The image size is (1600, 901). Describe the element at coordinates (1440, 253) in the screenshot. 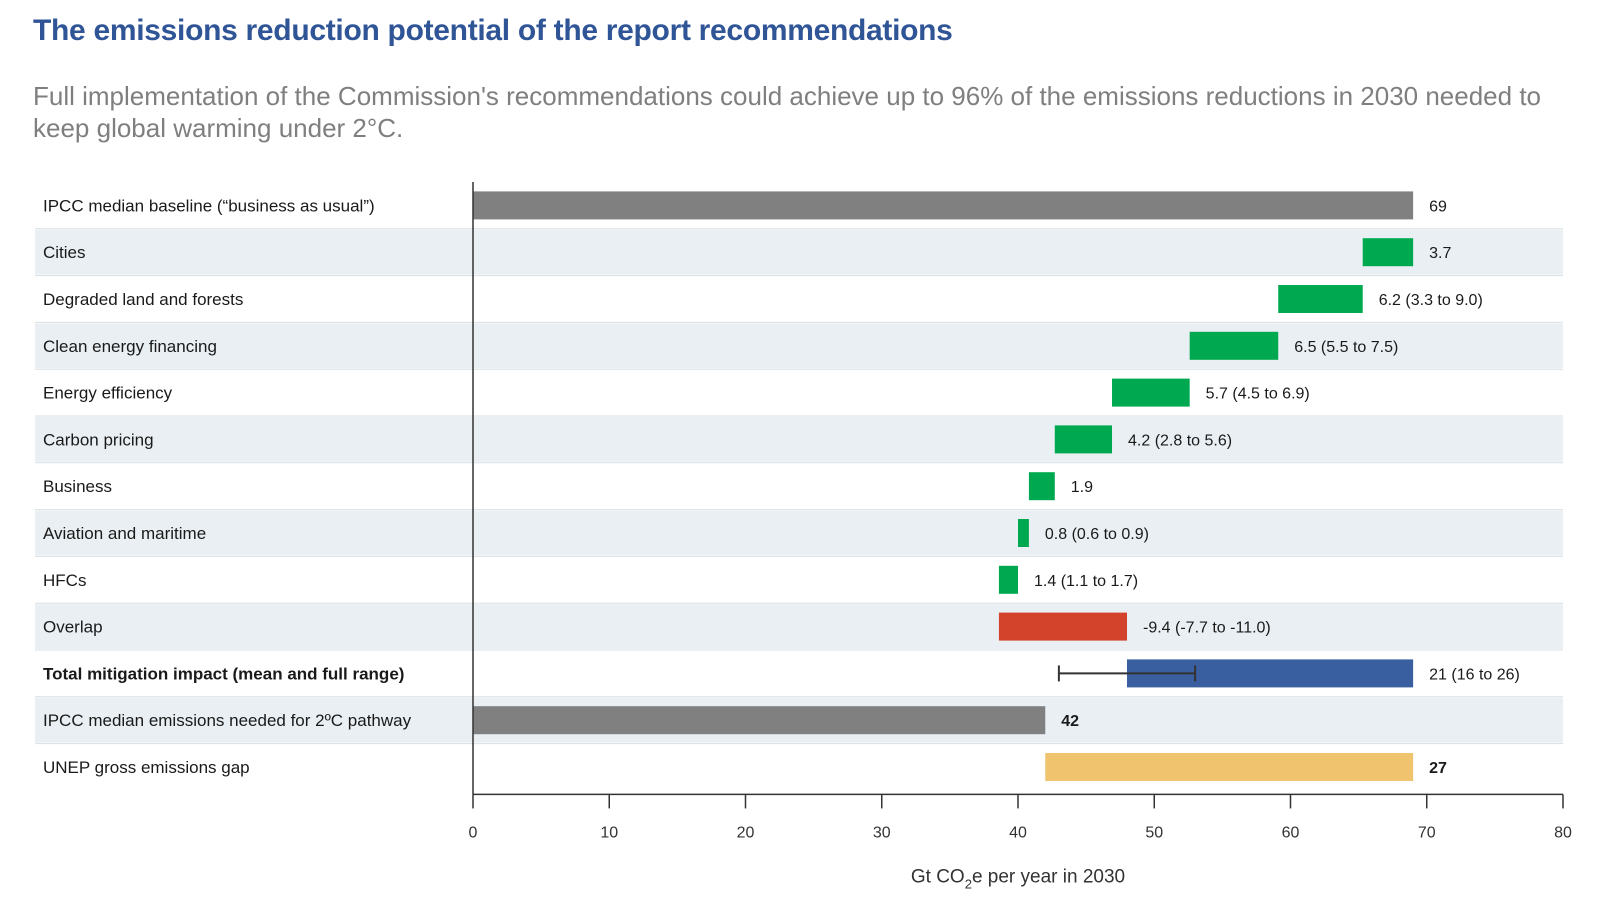

I see `value-label: 3.7` at that location.